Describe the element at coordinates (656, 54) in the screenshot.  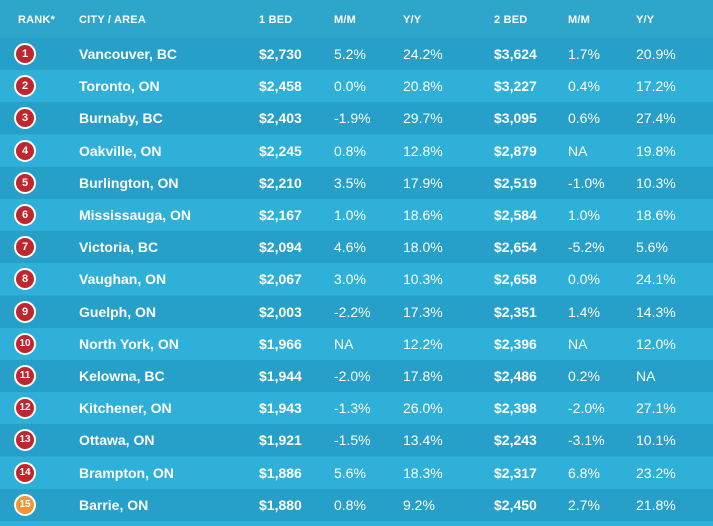
I see `two-bed-yy: 20.9%` at that location.